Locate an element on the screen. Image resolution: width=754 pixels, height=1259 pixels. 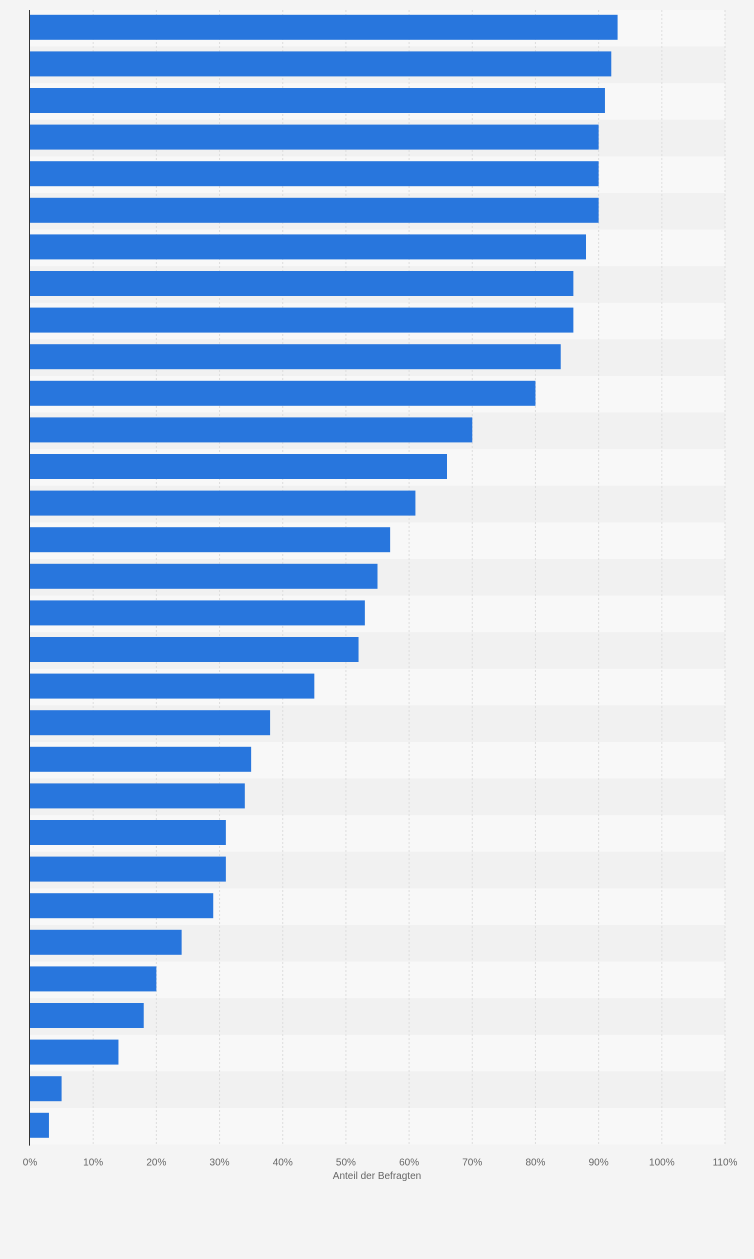
x-tick-label: 50% is located at coordinates (346, 1163).